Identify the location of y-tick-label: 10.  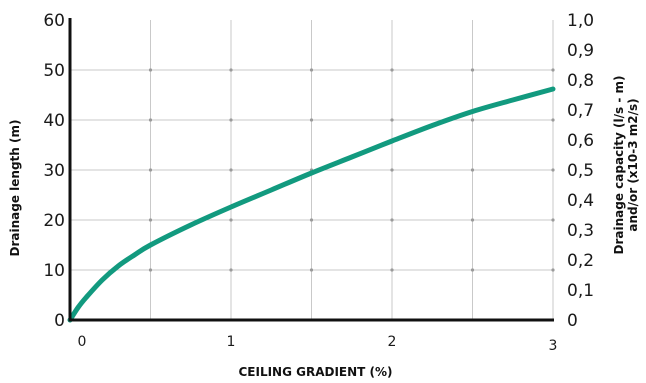
(54, 271).